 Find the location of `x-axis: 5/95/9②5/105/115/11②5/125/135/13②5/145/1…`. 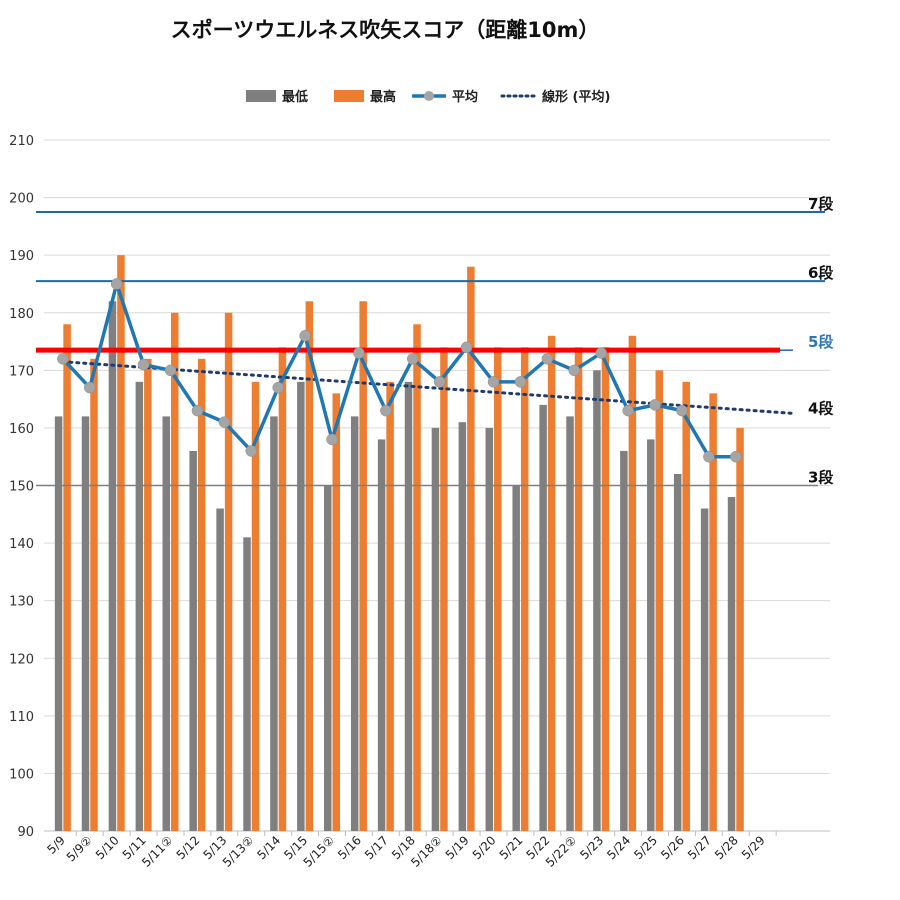

x-axis: 5/95/9②5/105/115/11②5/125/135/13②5/145/1… is located at coordinates (410, 850).